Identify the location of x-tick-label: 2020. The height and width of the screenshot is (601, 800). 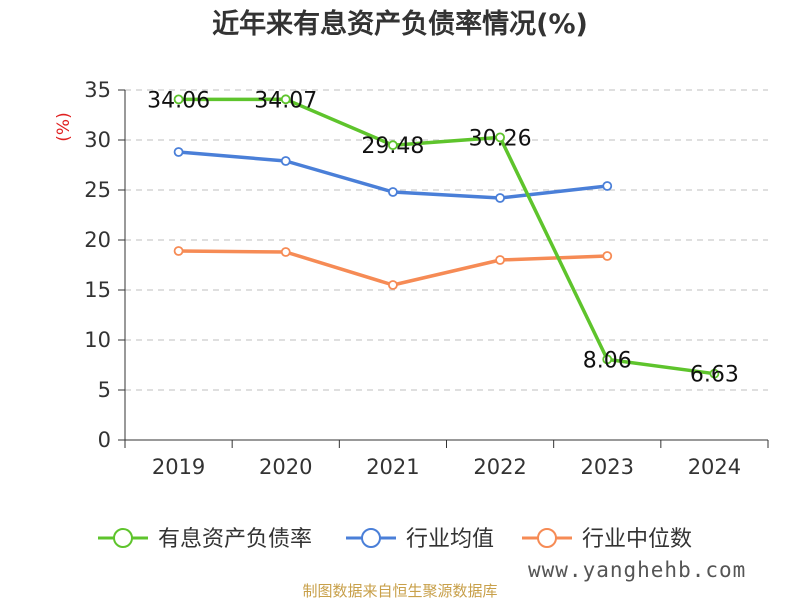
(285, 467).